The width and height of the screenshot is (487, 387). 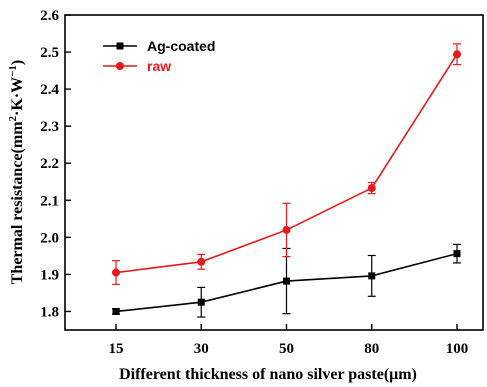 What do you see at coordinates (13, 118) in the screenshot?
I see `y-axis-label-sup1: 2` at bounding box center [13, 118].